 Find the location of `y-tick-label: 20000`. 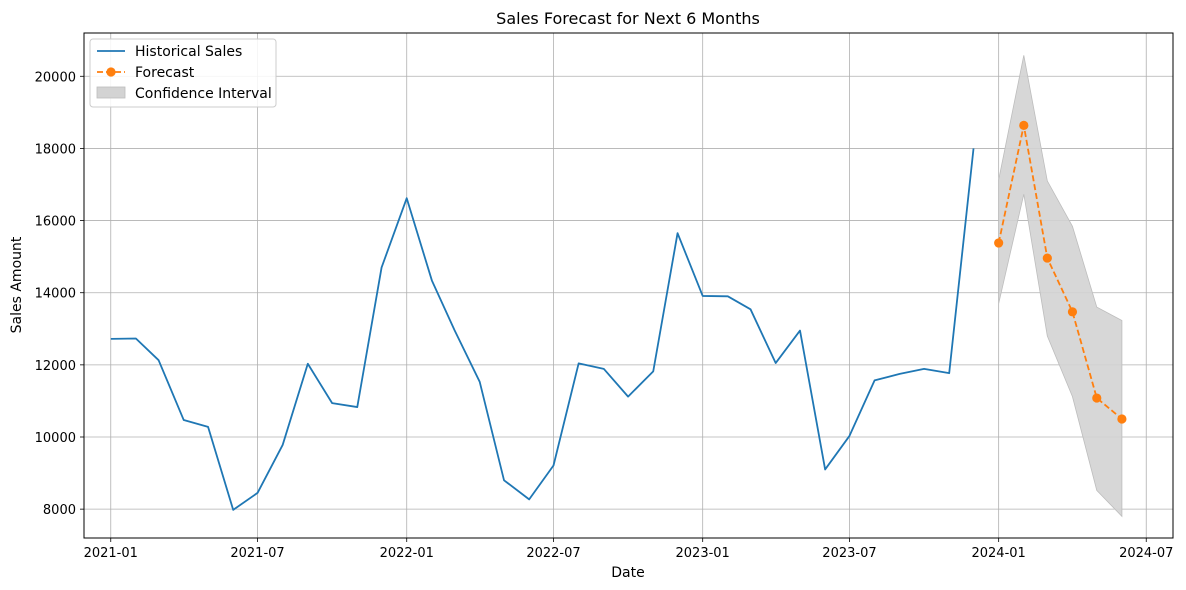

y-tick-label: 20000 is located at coordinates (55, 77).